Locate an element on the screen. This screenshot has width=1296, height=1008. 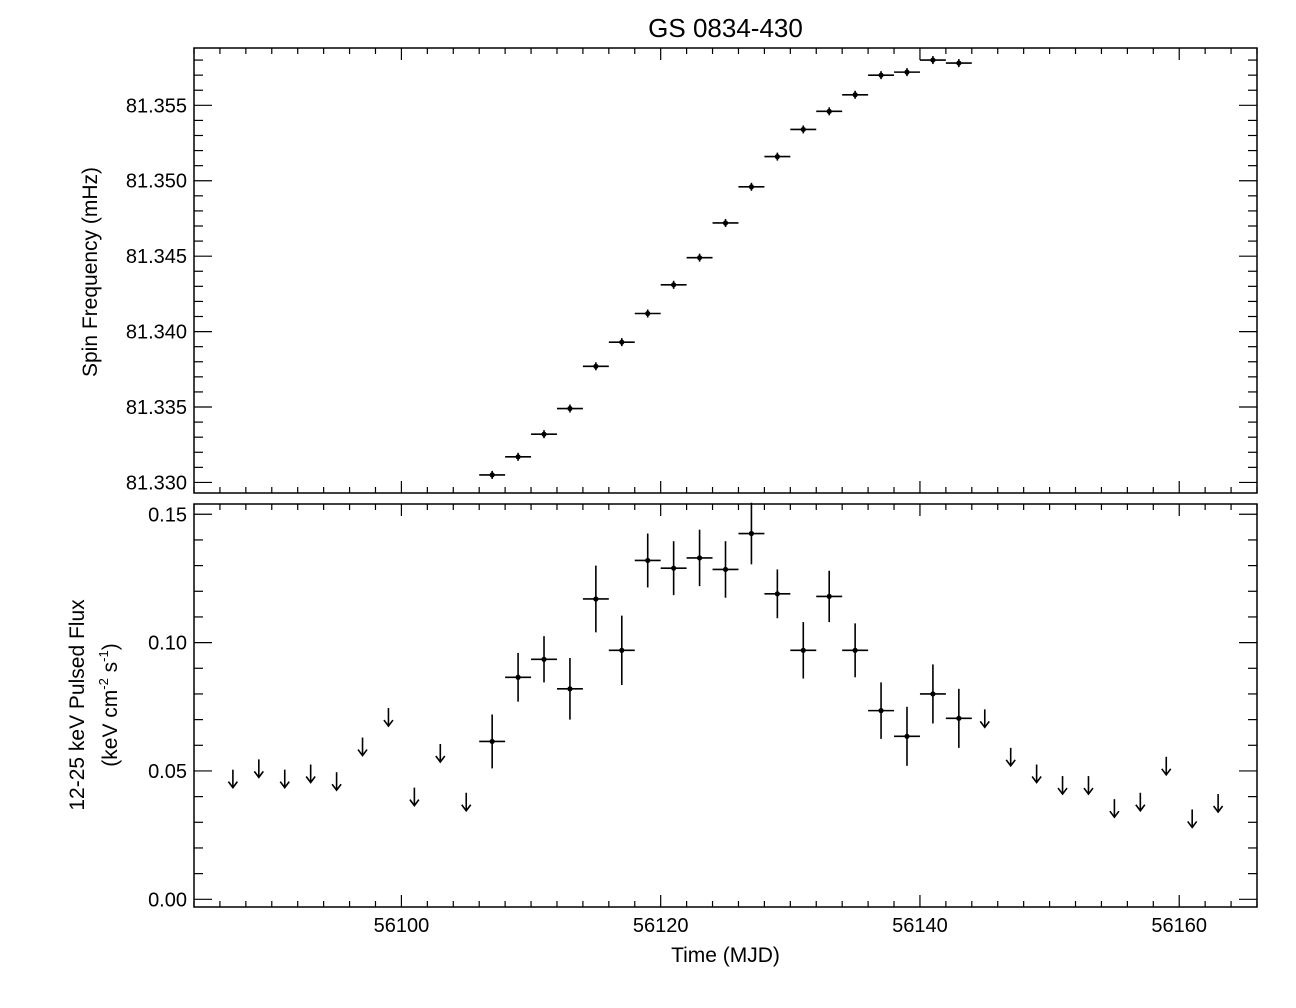
x-tick-label: 56160 is located at coordinates (1179, 926).